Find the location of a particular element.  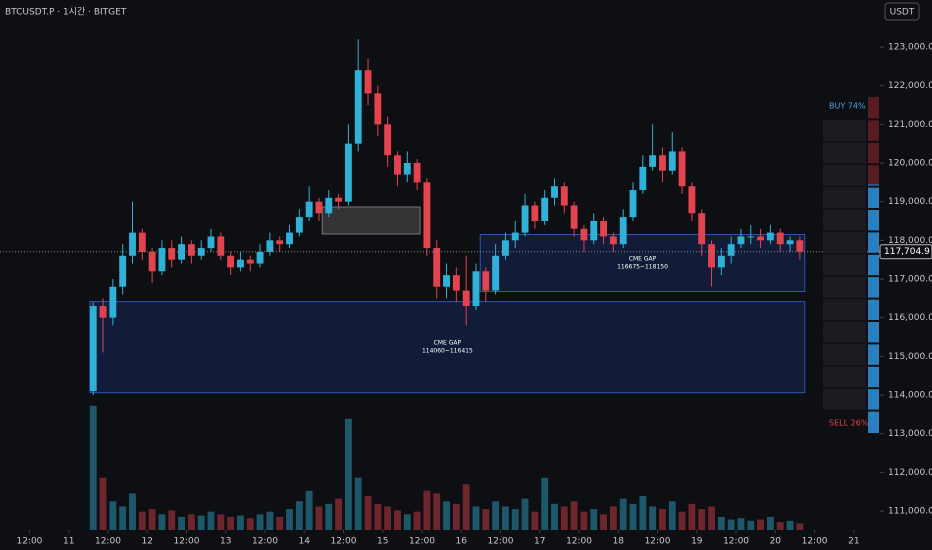

x-tick-label: 12 is located at coordinates (146, 542).